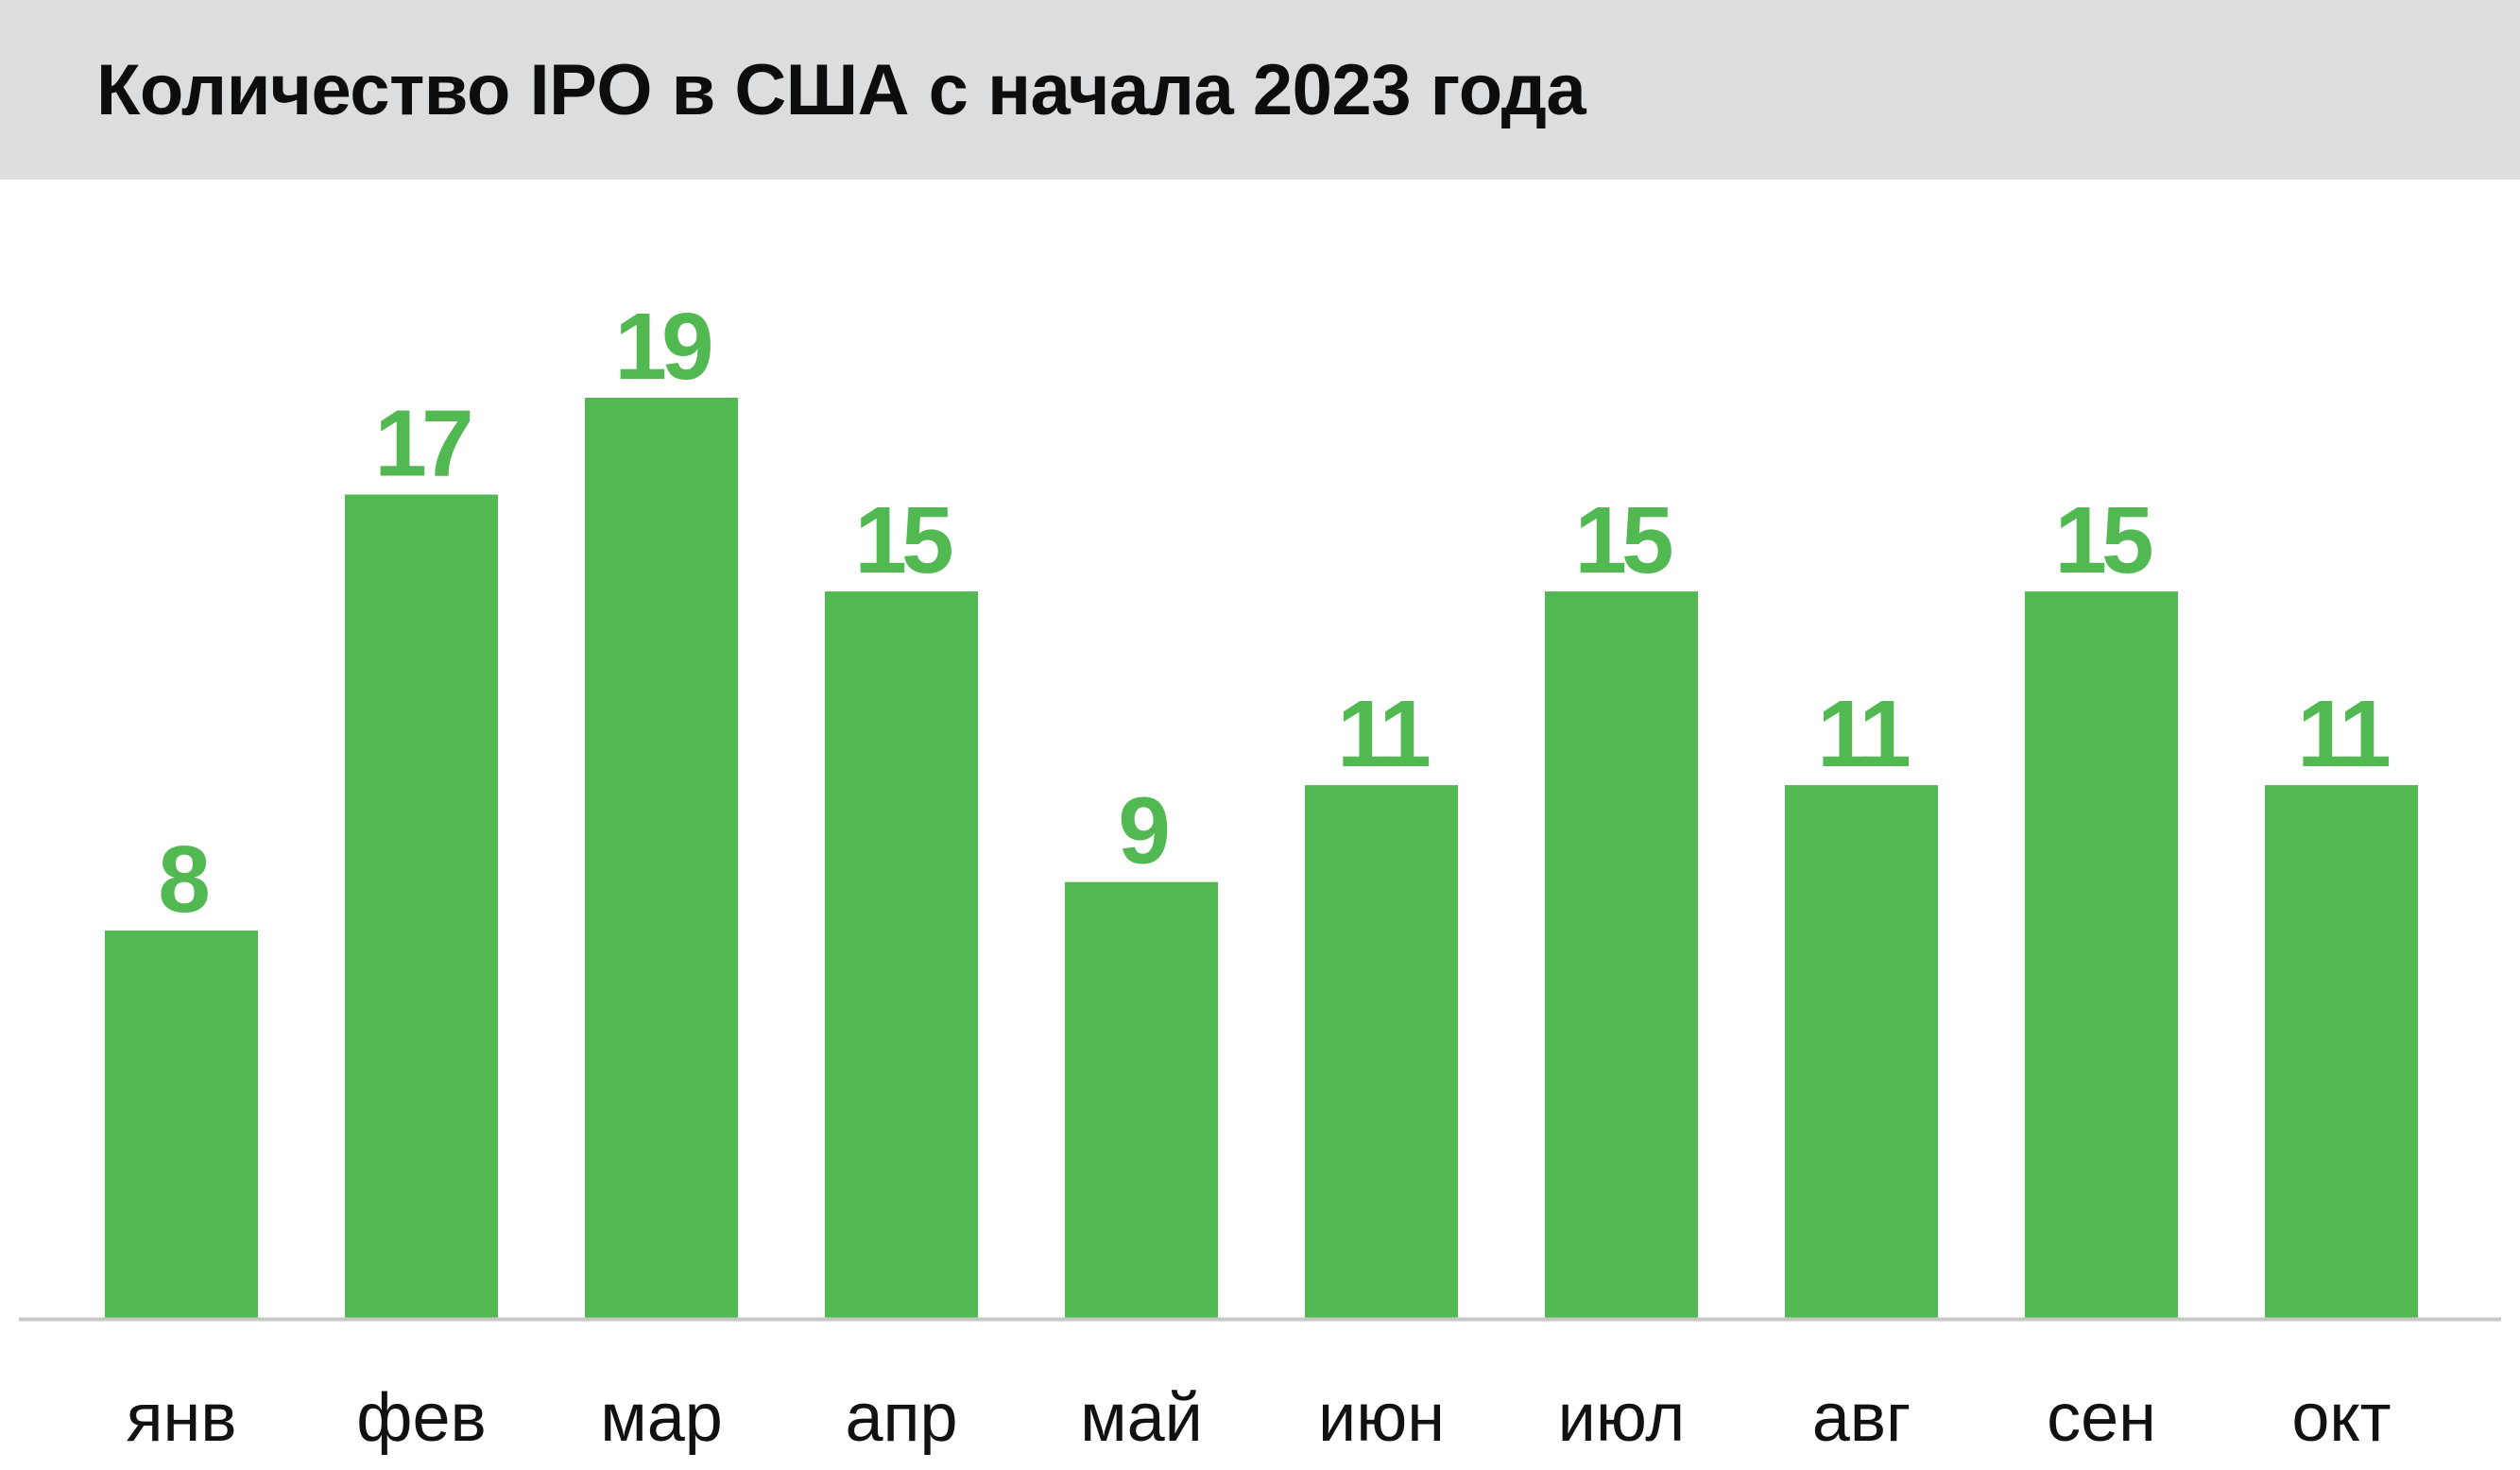  I want to click on bar-окт, so click(2341, 1051).